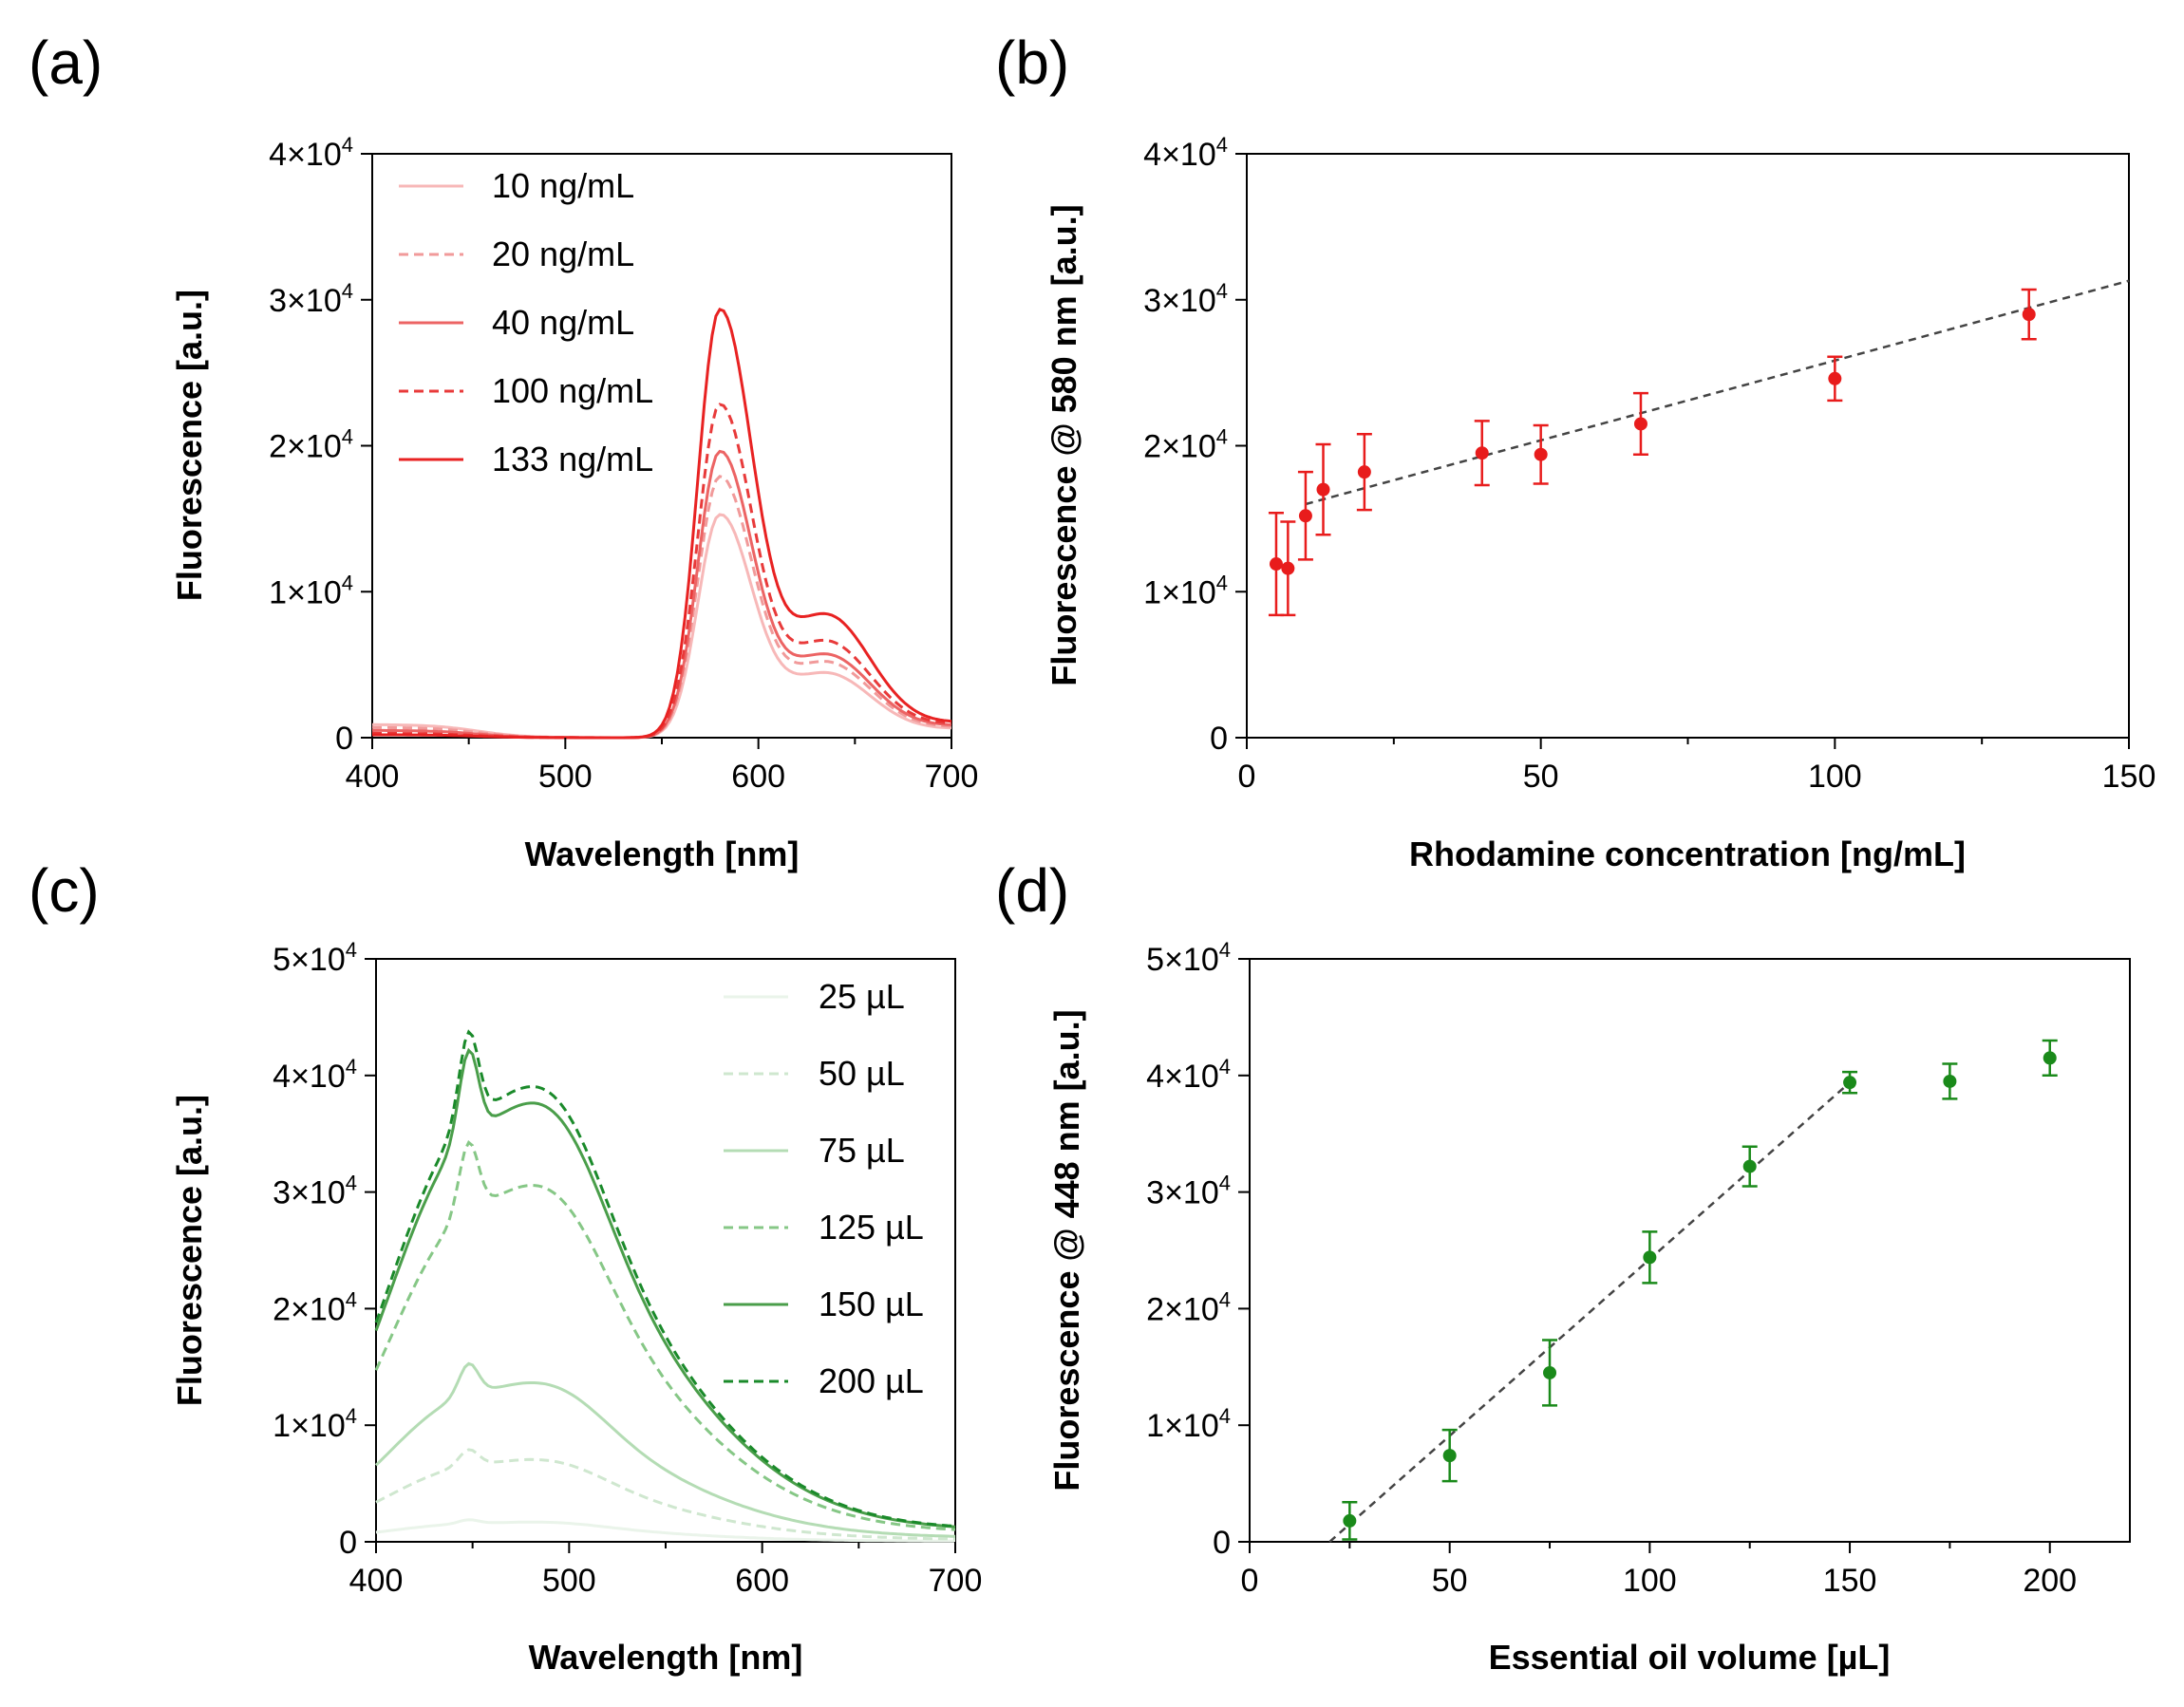 This screenshot has height=1707, width=2184. What do you see at coordinates (1064, 444) in the screenshot?
I see `panel-b-y-axis-title: Fluorescence @ 580 nm [a.u.]` at bounding box center [1064, 444].